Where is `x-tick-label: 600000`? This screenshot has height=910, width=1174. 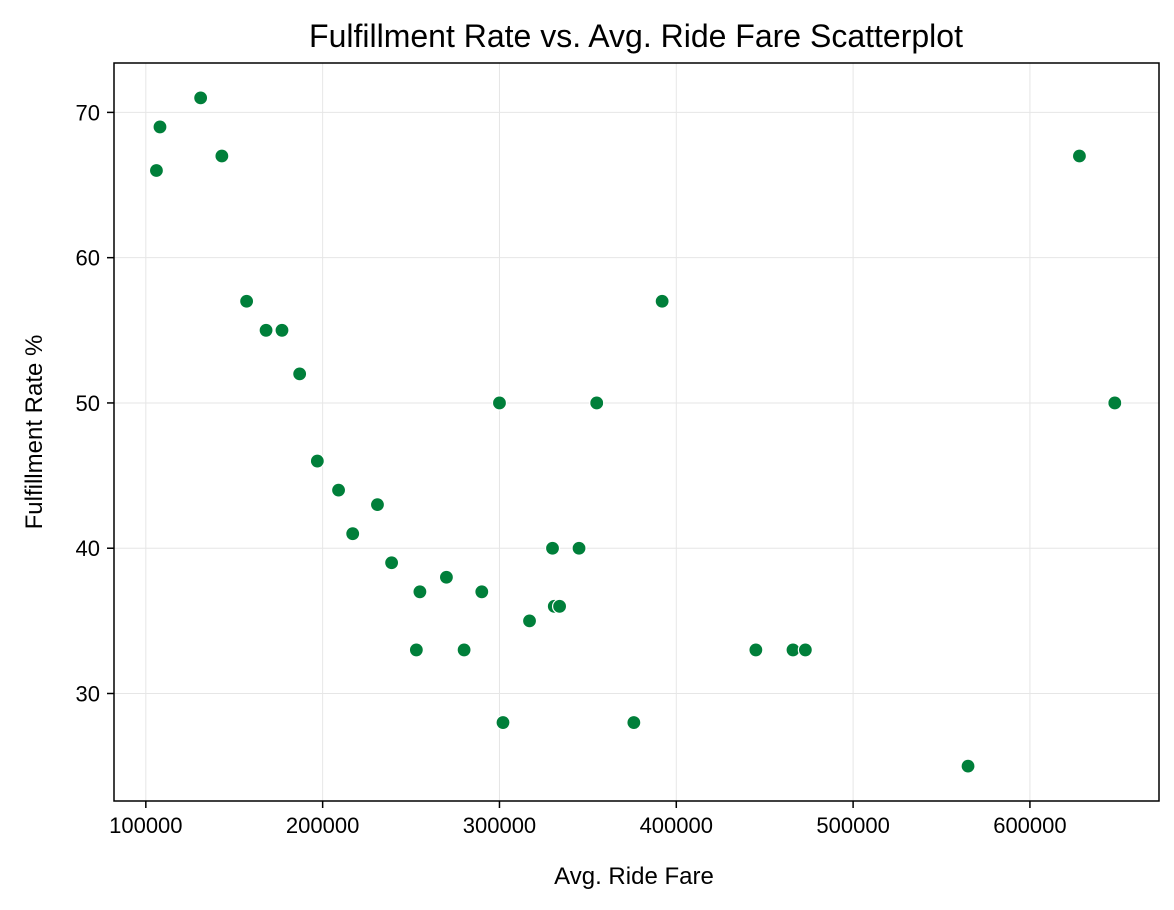
x-tick-label: 600000 is located at coordinates (1029, 825).